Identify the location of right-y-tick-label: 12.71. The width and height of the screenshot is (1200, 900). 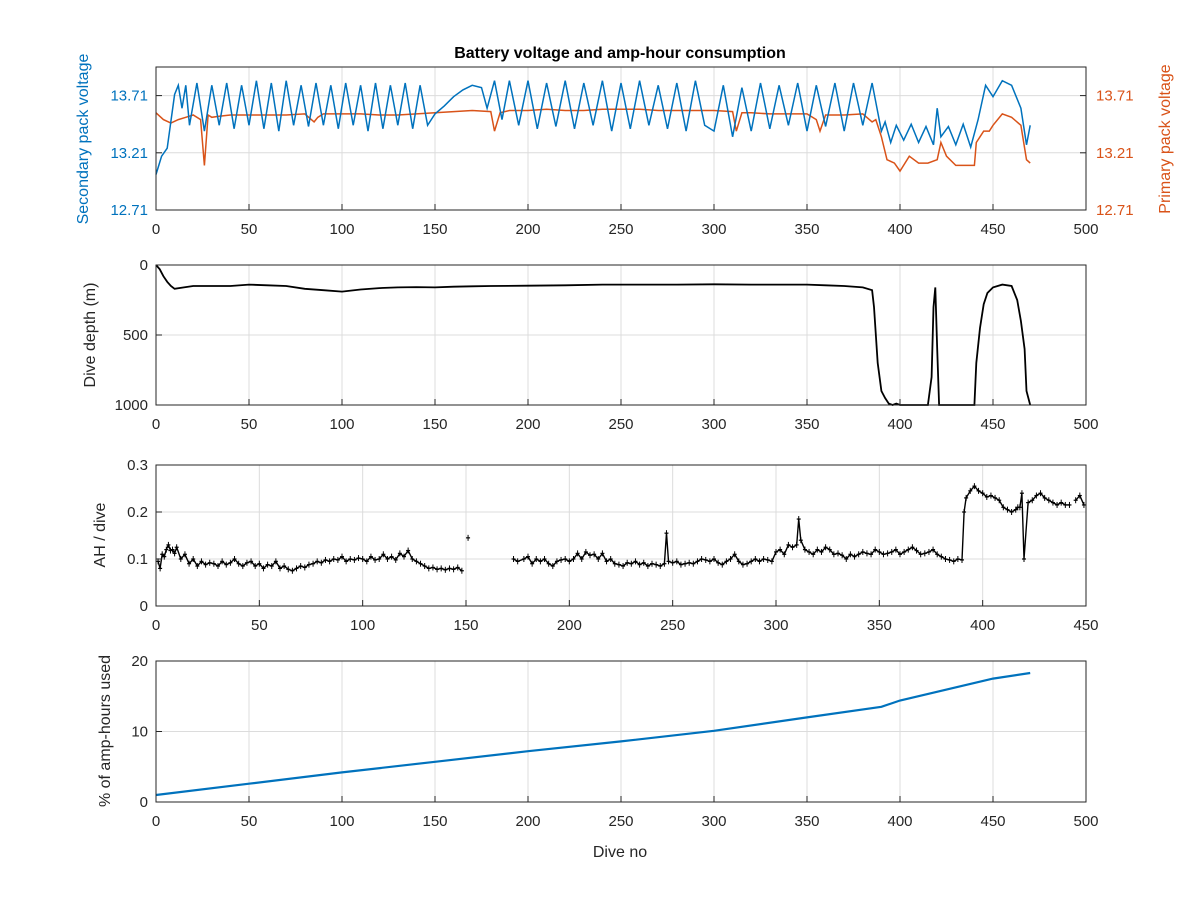
(1115, 210).